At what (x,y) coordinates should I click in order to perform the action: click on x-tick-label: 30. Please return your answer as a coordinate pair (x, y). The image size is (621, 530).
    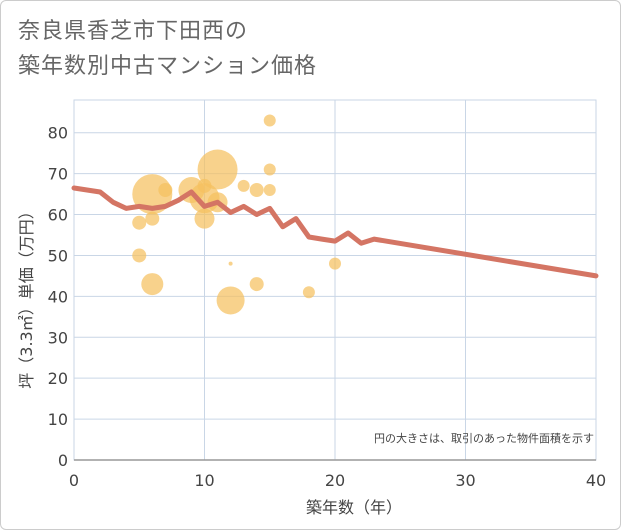
    Looking at the image, I should click on (465, 480).